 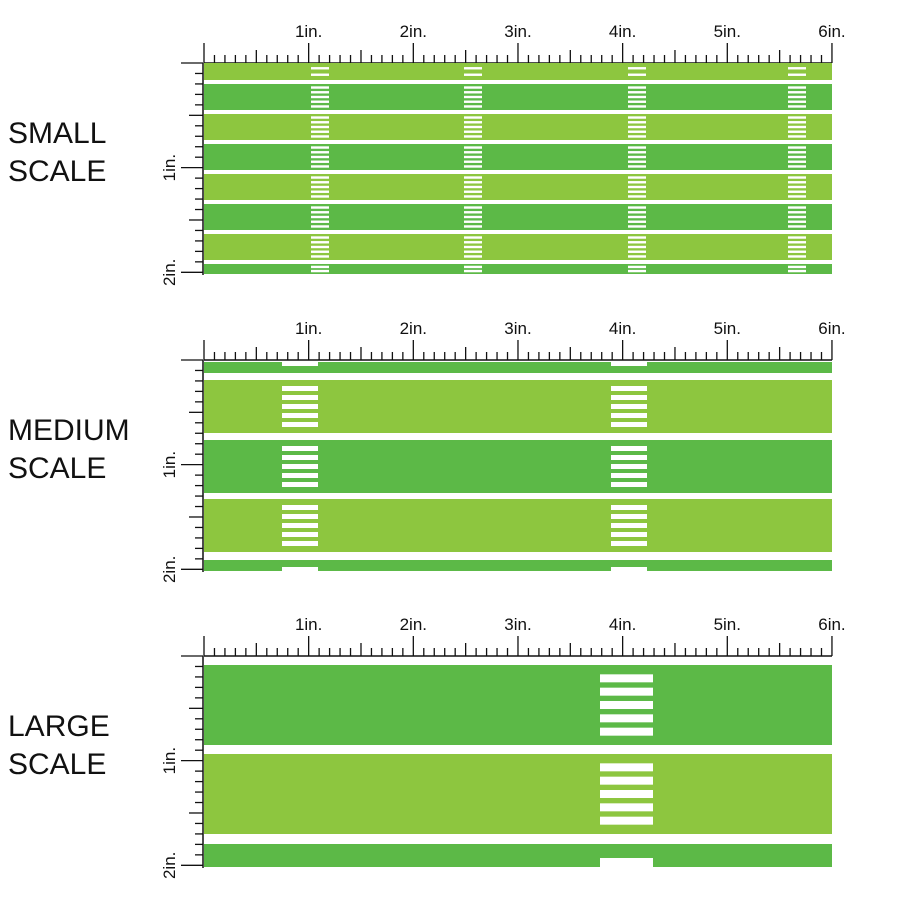 What do you see at coordinates (622, 328) in the screenshot?
I see `medium-h-label: 4in.` at bounding box center [622, 328].